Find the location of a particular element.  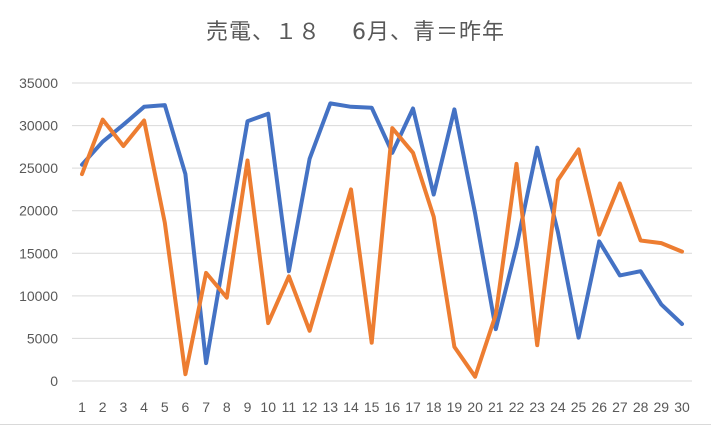

x-tick-label: 19 is located at coordinates (455, 407).